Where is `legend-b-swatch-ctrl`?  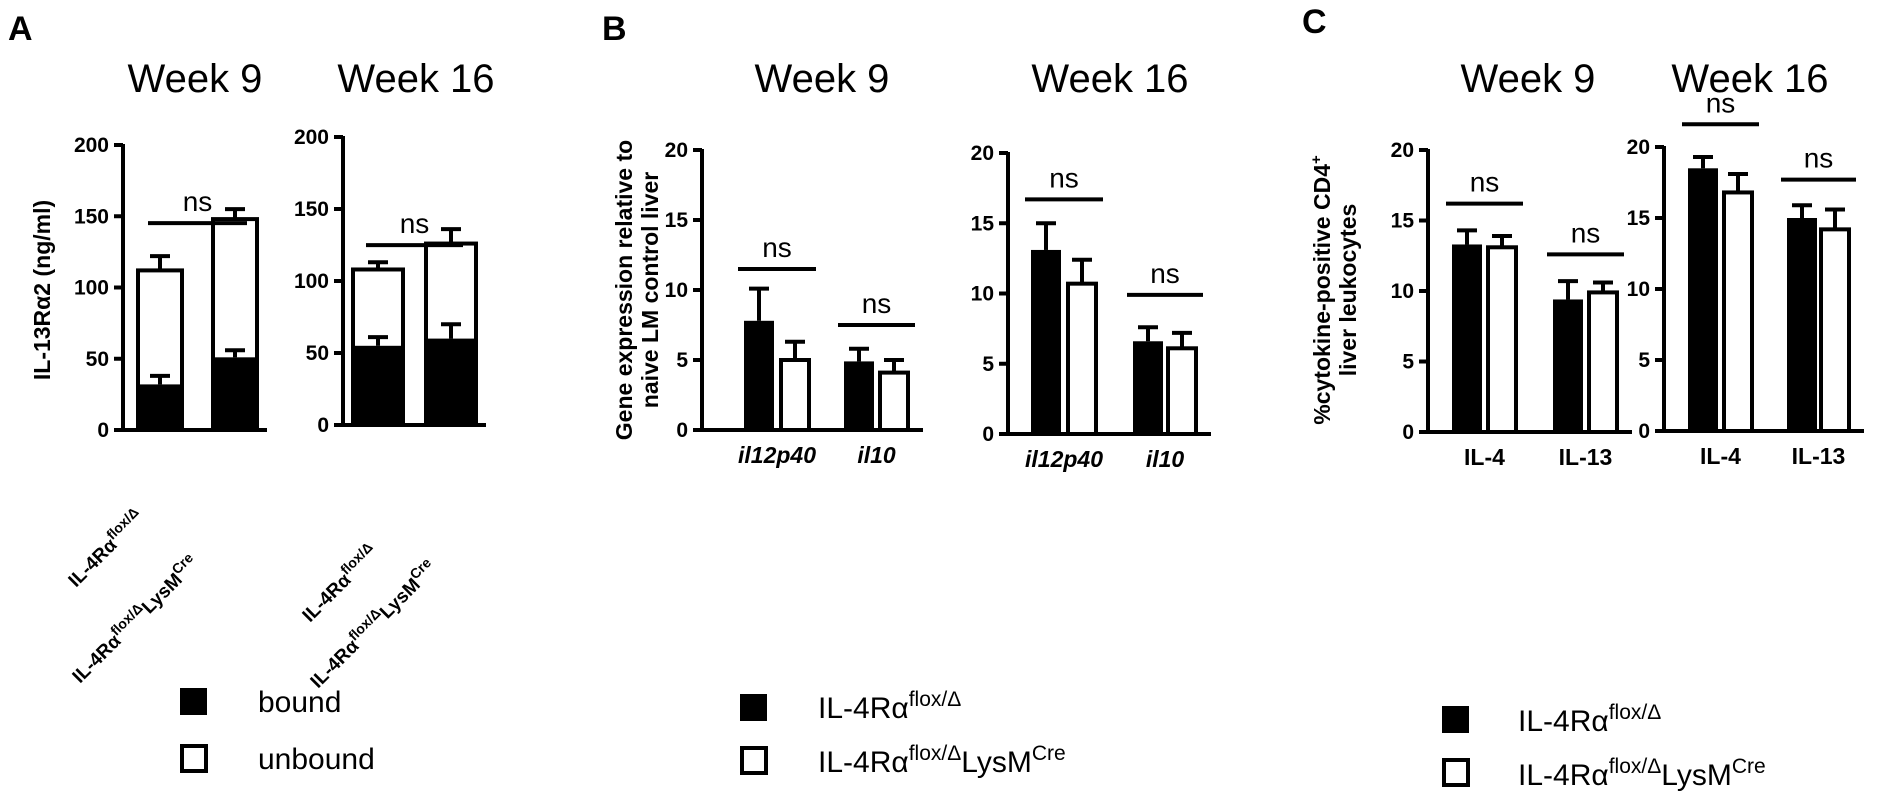 legend-b-swatch-ctrl is located at coordinates (753, 707).